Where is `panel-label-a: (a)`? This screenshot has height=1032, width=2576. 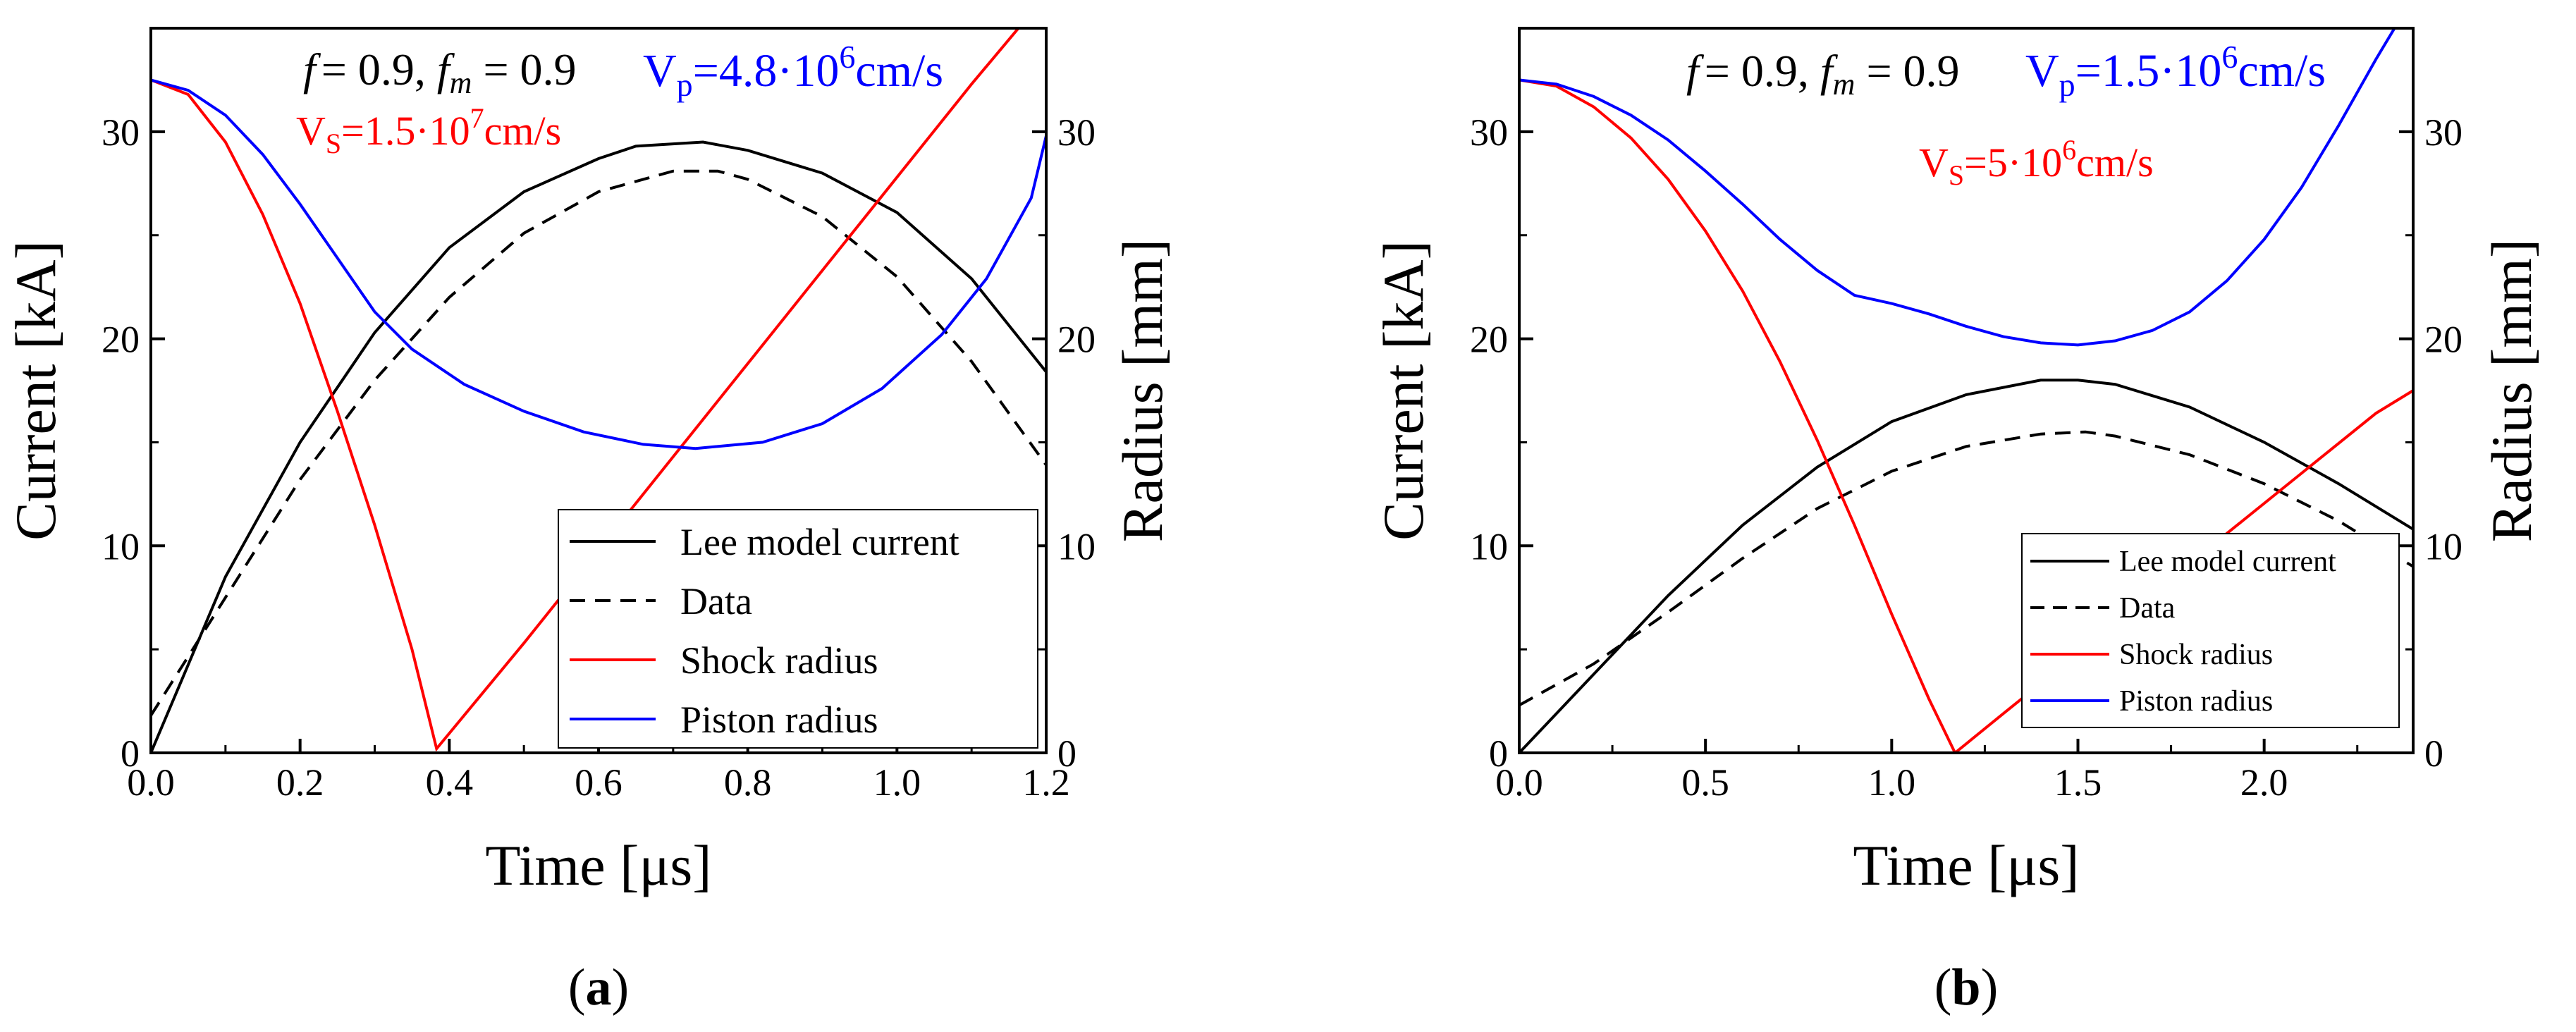
panel-label-a: (a) is located at coordinates (598, 988).